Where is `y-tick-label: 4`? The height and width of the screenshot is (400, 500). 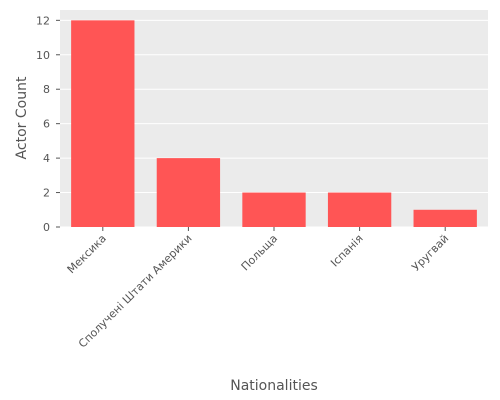
y-tick-label: 4 is located at coordinates (46, 158).